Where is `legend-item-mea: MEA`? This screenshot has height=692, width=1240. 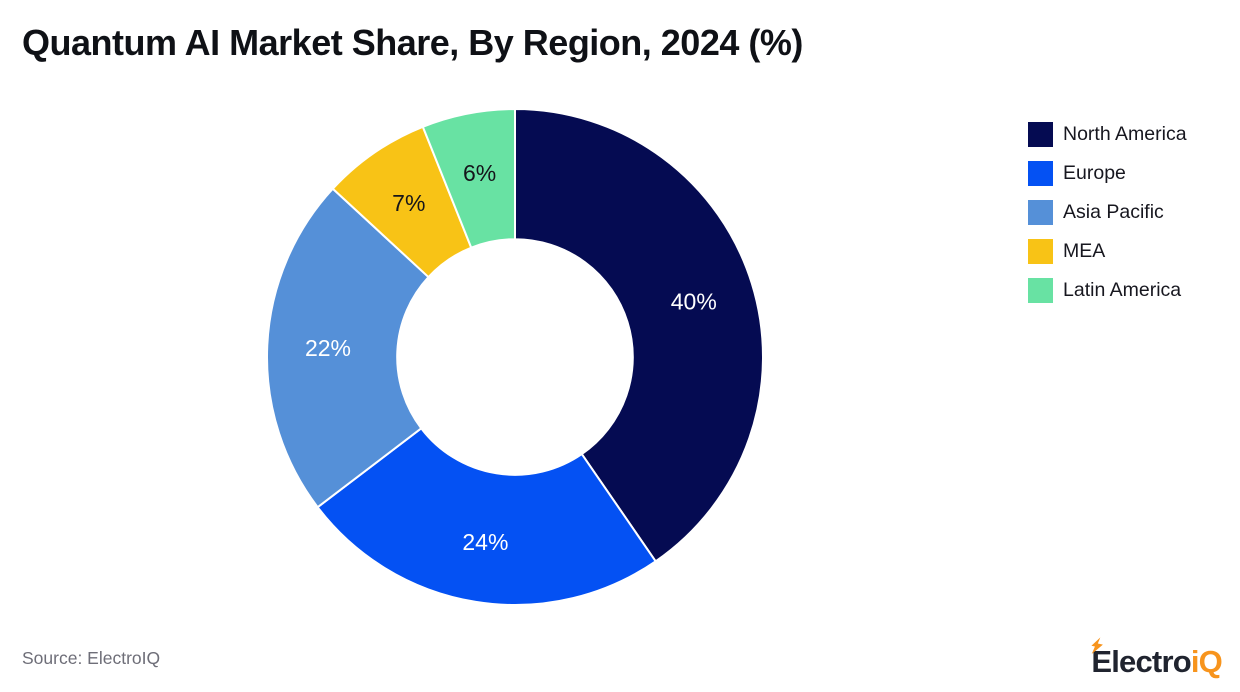 legend-item-mea: MEA is located at coordinates (1107, 251).